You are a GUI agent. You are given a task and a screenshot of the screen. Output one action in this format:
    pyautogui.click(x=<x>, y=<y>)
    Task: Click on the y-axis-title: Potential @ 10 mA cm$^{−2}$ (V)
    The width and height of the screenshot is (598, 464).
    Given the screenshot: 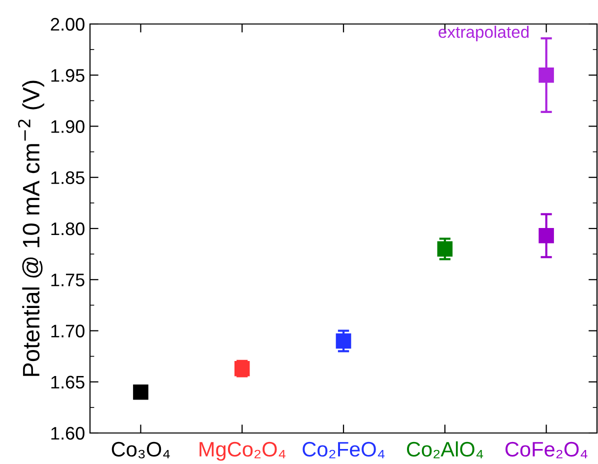 What is the action you would take?
    pyautogui.click(x=31, y=228)
    